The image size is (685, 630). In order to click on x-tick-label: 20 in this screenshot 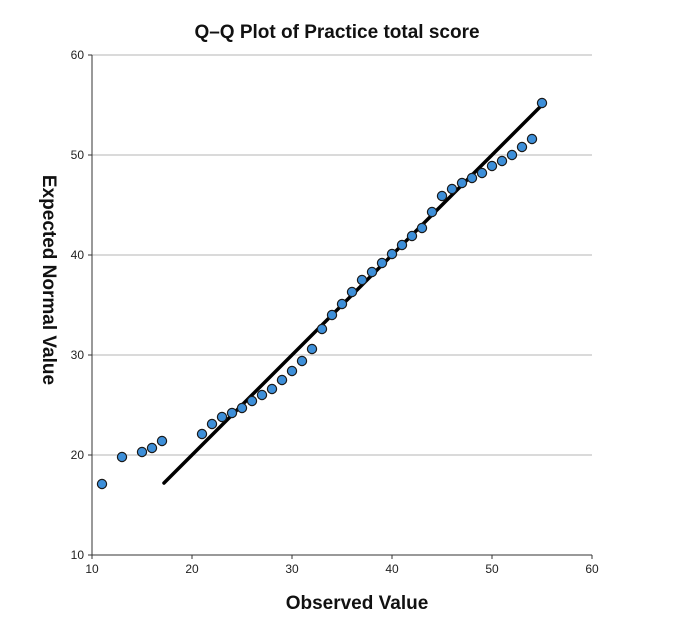, I will do `click(192, 569)`.